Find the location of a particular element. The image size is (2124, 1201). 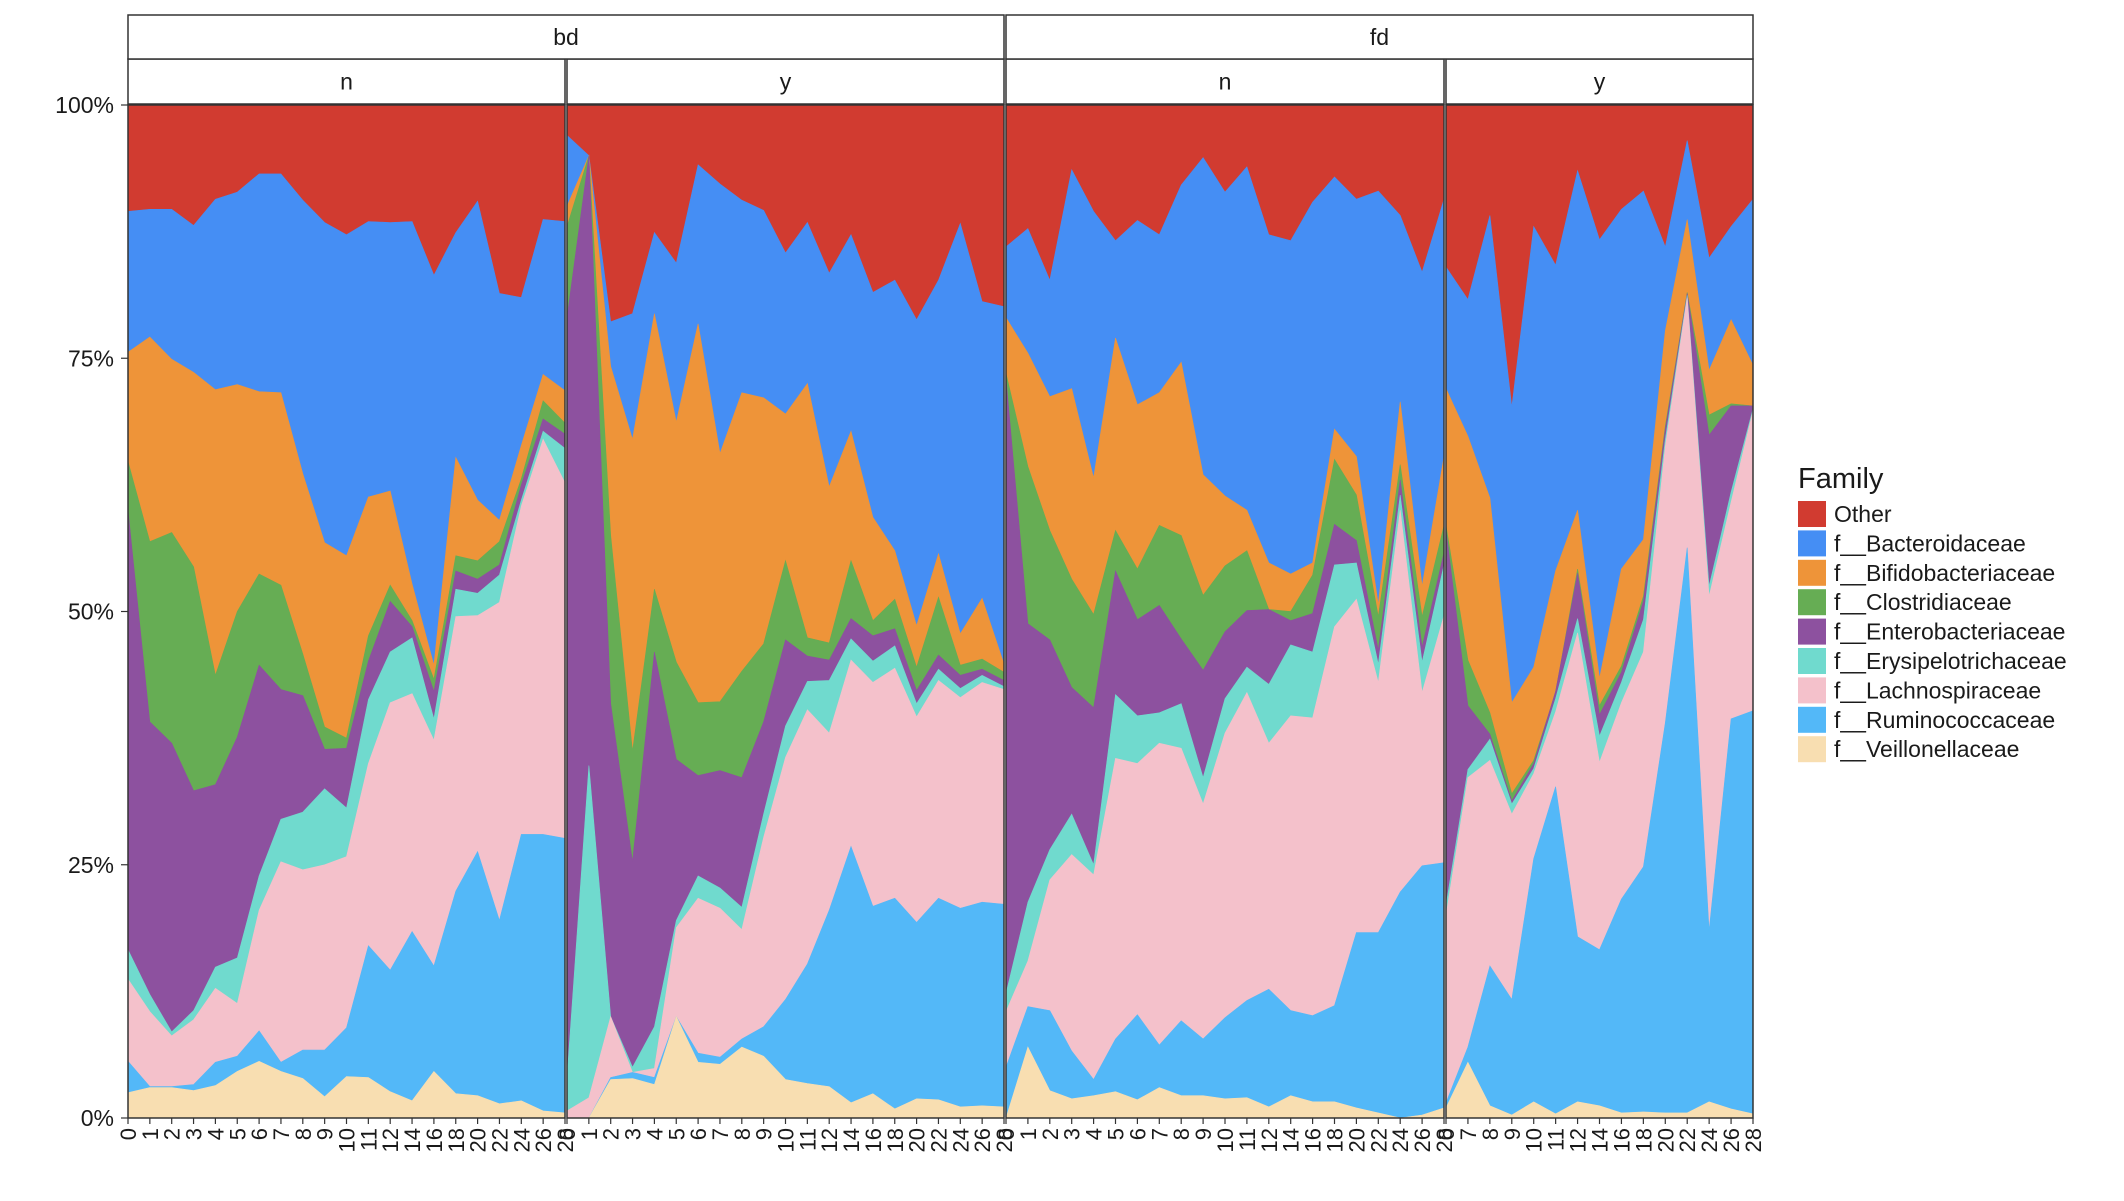

legend-item-label: f__Bacteroidaceae is located at coordinates (1930, 543).